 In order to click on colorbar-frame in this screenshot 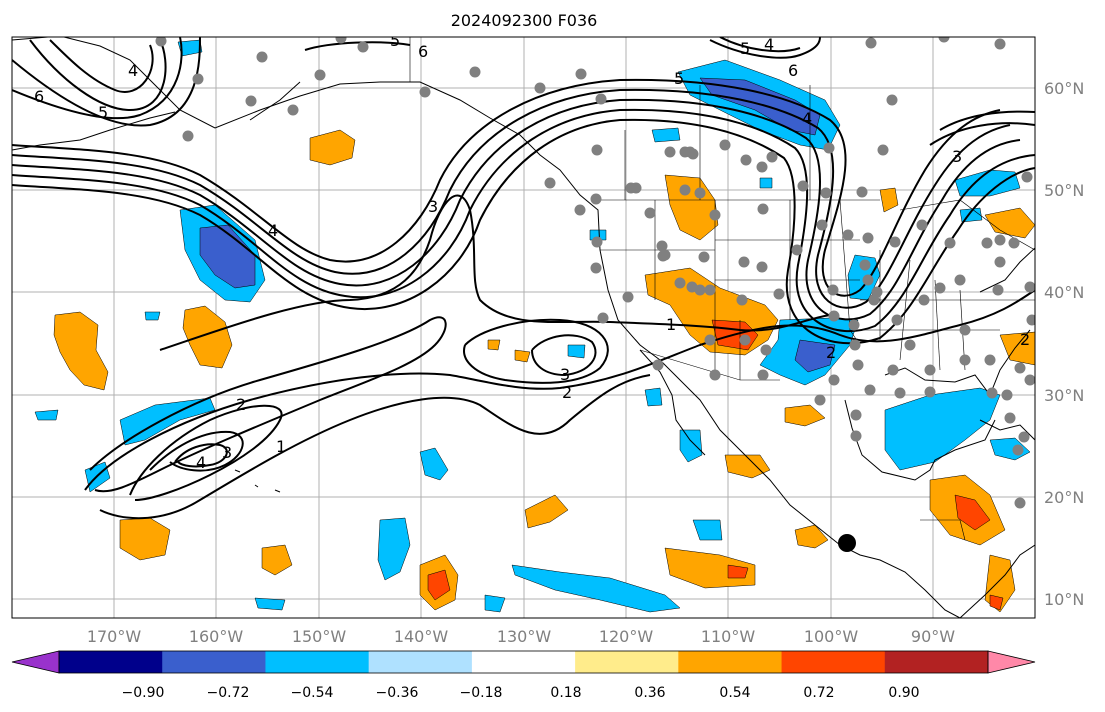, I will do `click(523, 662)`.